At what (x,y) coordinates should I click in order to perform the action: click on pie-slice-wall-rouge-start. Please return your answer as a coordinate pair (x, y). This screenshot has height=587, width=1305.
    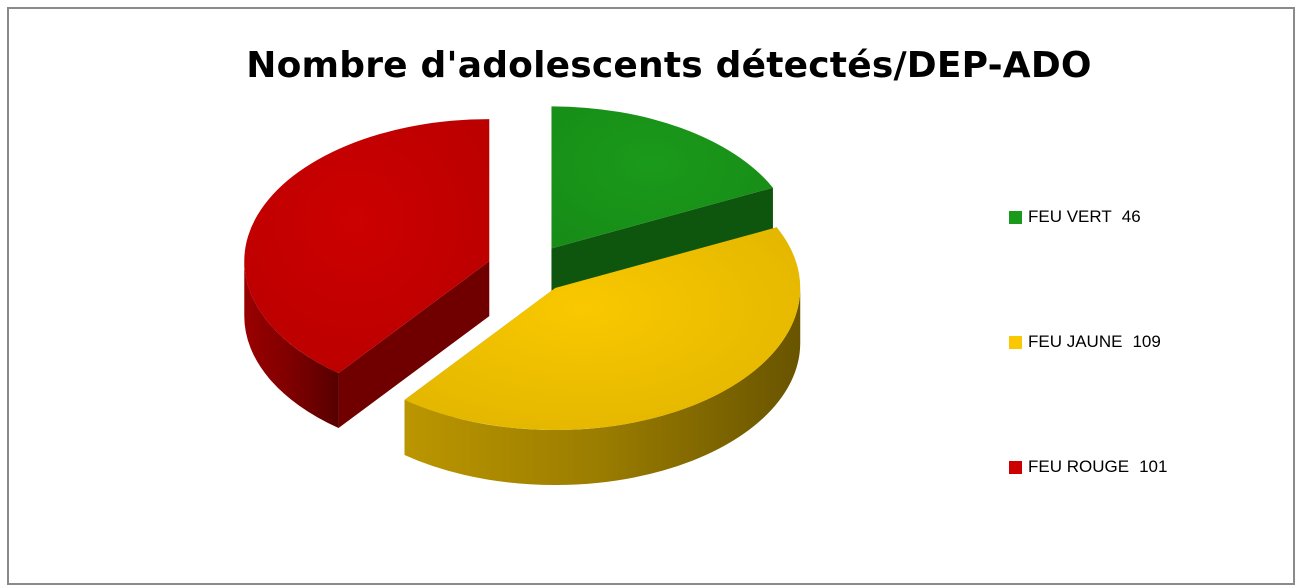
    Looking at the image, I should click on (414, 345).